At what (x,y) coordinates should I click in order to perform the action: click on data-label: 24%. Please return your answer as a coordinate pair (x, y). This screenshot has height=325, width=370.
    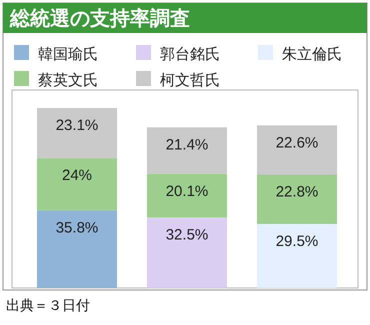
    Looking at the image, I should click on (77, 175).